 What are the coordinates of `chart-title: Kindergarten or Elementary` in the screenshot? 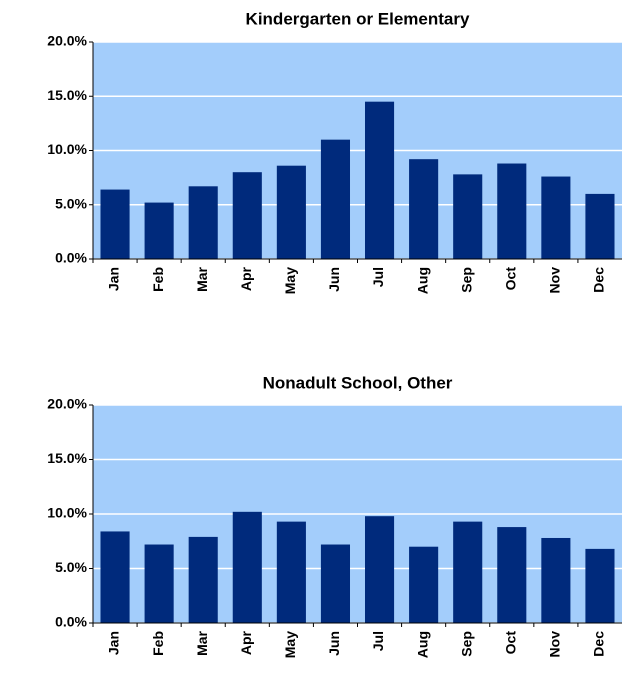 It's located at (358, 18).